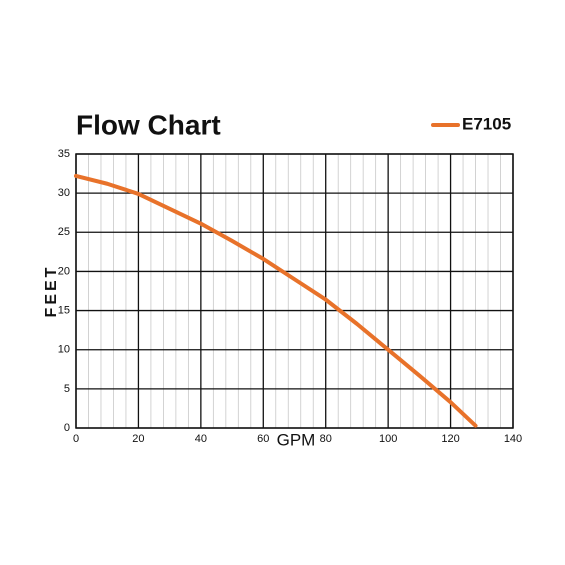  Describe the element at coordinates (138, 439) in the screenshot. I see `x-tick-label: 20` at that location.